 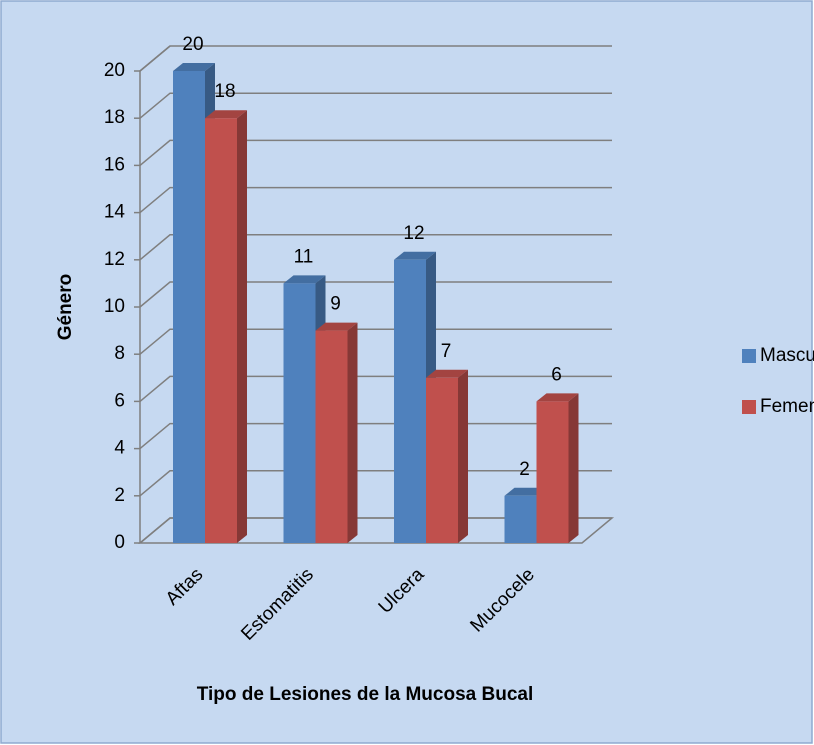 What do you see at coordinates (119, 542) in the screenshot?
I see `y-tick-label: 0` at bounding box center [119, 542].